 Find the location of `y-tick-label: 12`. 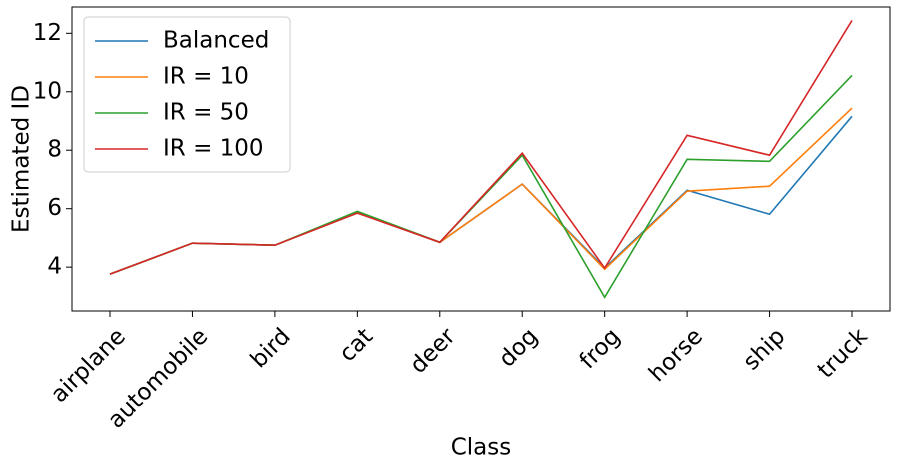

y-tick-label: 12 is located at coordinates (47, 33).